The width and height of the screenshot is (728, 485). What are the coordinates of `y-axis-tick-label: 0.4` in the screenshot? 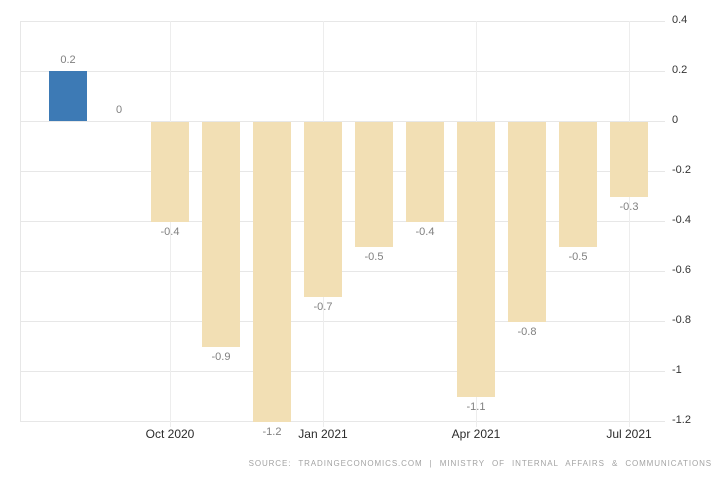 It's located at (680, 20).